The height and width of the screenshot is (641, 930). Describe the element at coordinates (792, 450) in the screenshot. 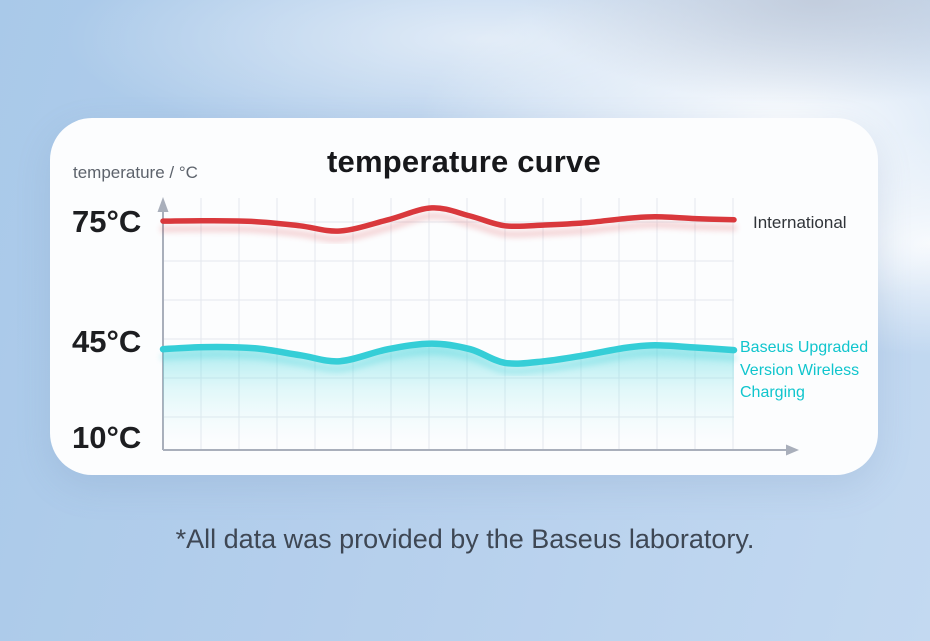

I see `x-axis-arrow-icon` at that location.